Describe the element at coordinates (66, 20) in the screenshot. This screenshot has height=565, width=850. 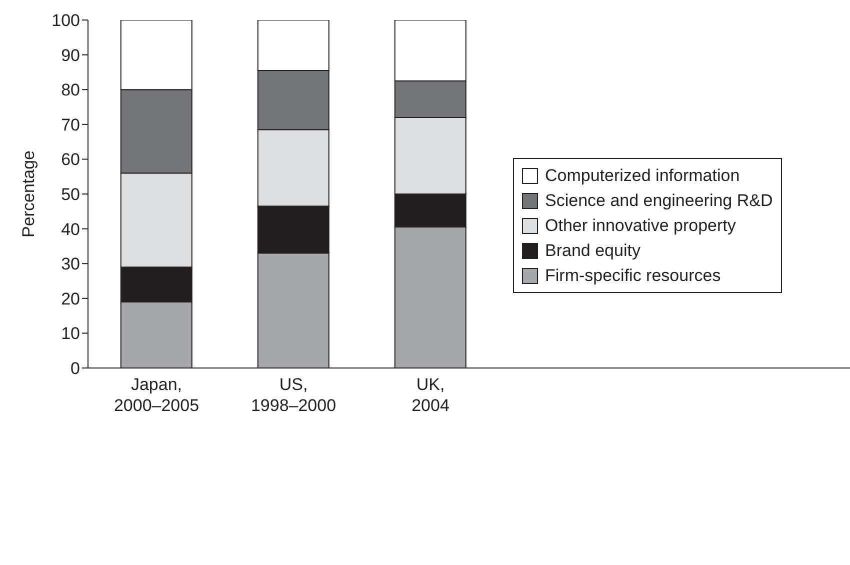
I see `y-tick-label: 100` at that location.